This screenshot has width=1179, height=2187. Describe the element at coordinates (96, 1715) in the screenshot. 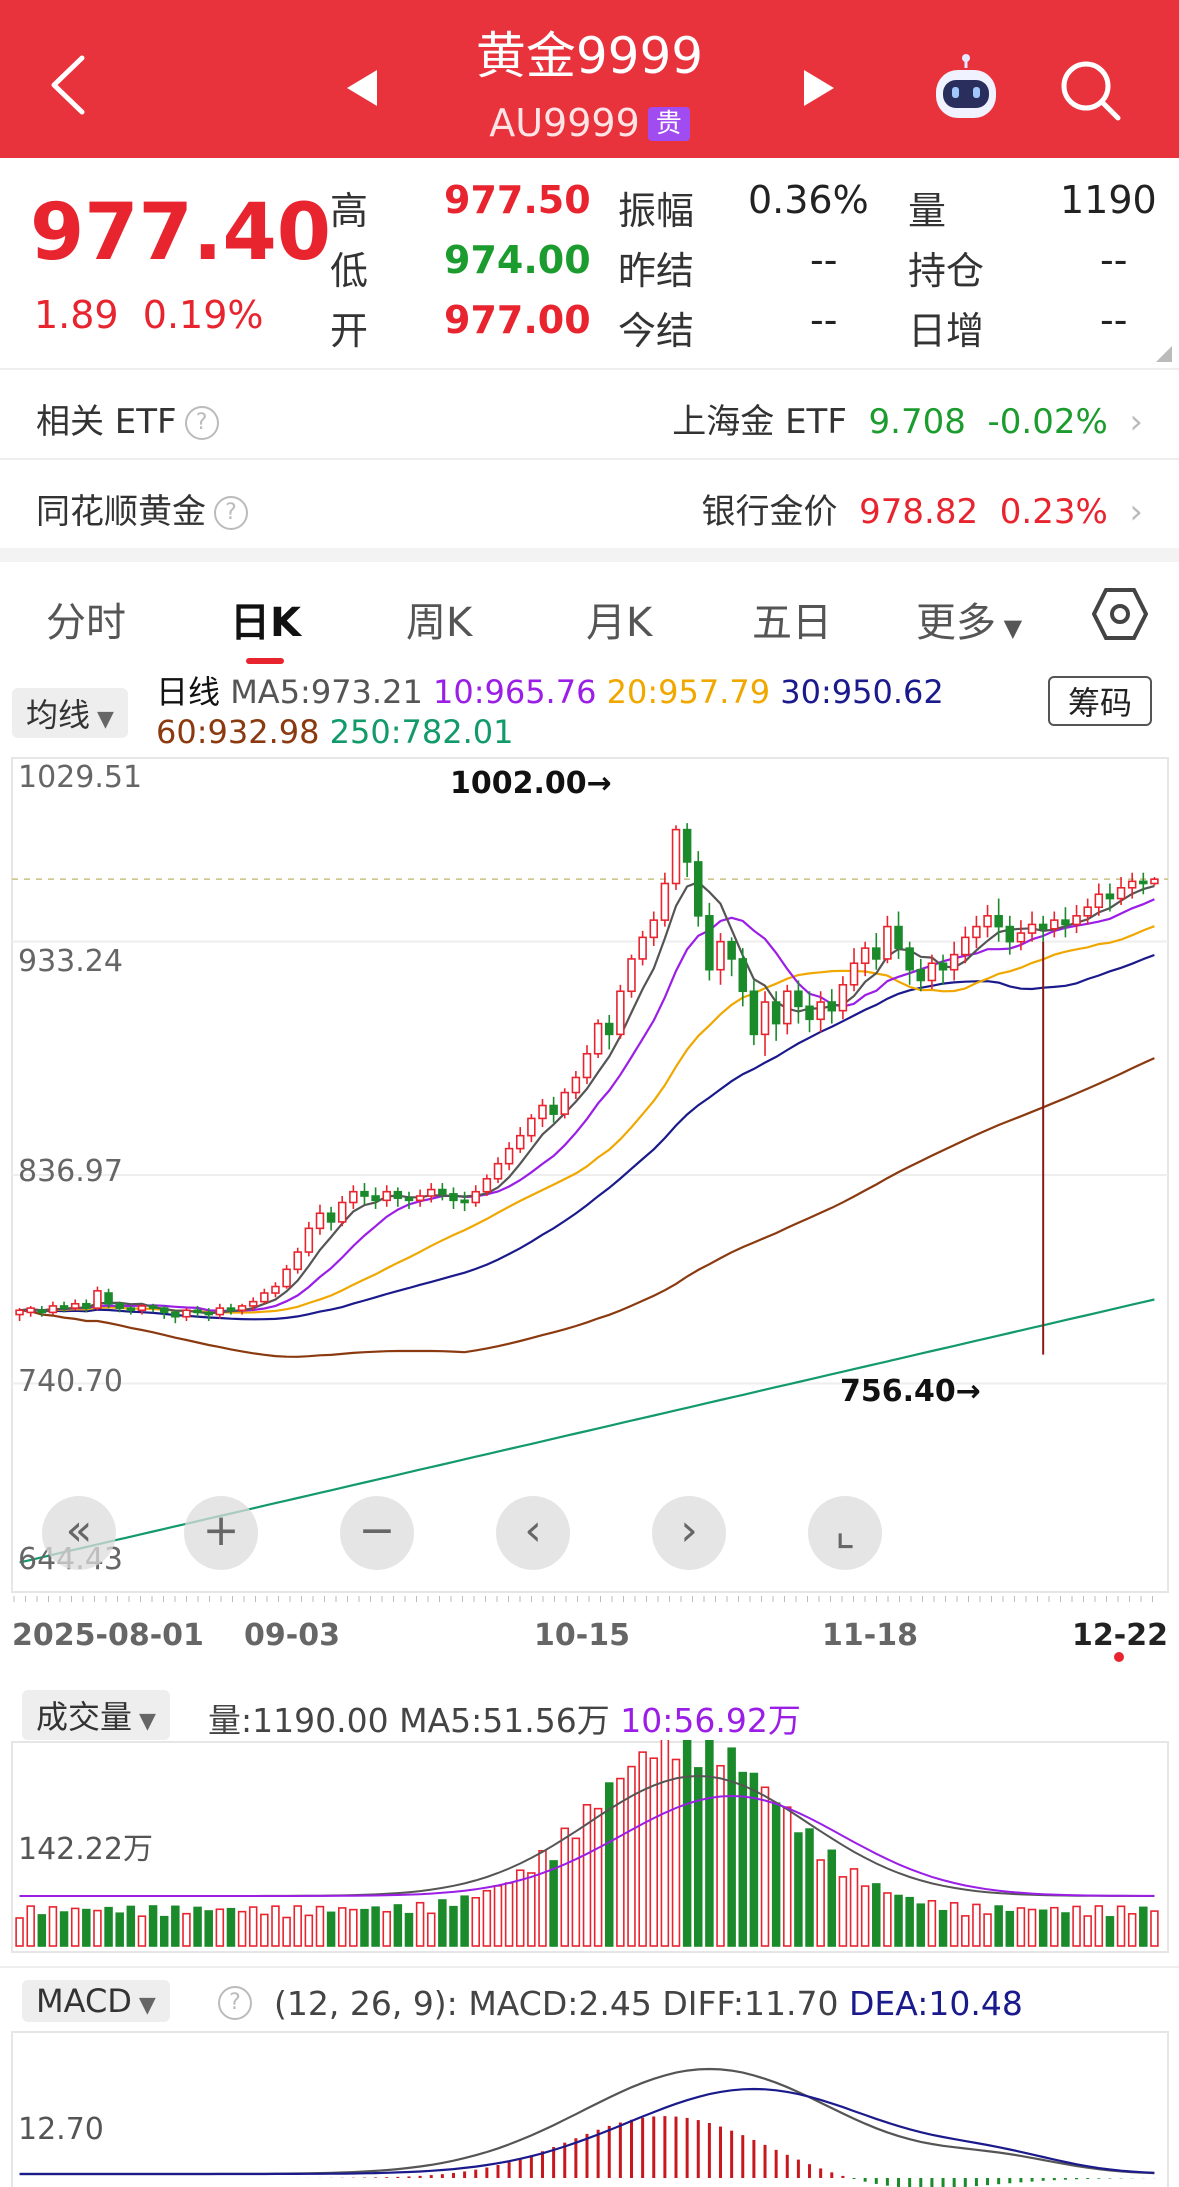

I see `volume-dropdown: 成交量 ▼` at that location.